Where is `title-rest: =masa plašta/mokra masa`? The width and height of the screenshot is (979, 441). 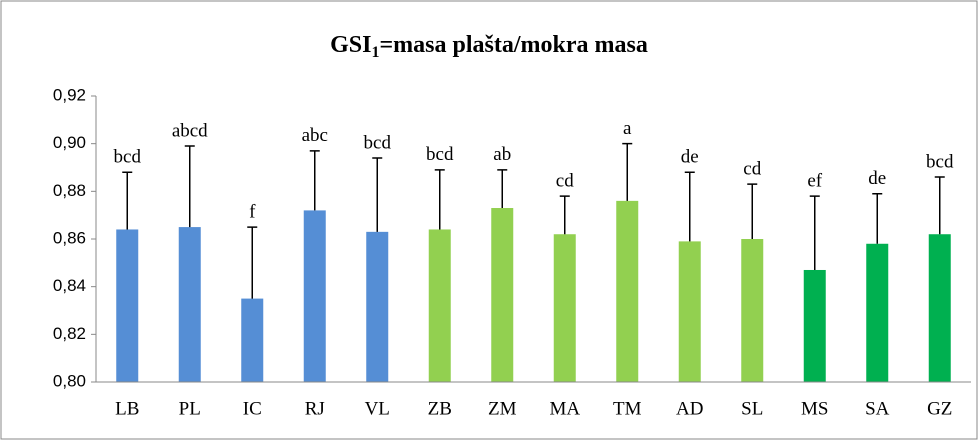
title-rest: =masa plašta/mokra masa is located at coordinates (514, 45).